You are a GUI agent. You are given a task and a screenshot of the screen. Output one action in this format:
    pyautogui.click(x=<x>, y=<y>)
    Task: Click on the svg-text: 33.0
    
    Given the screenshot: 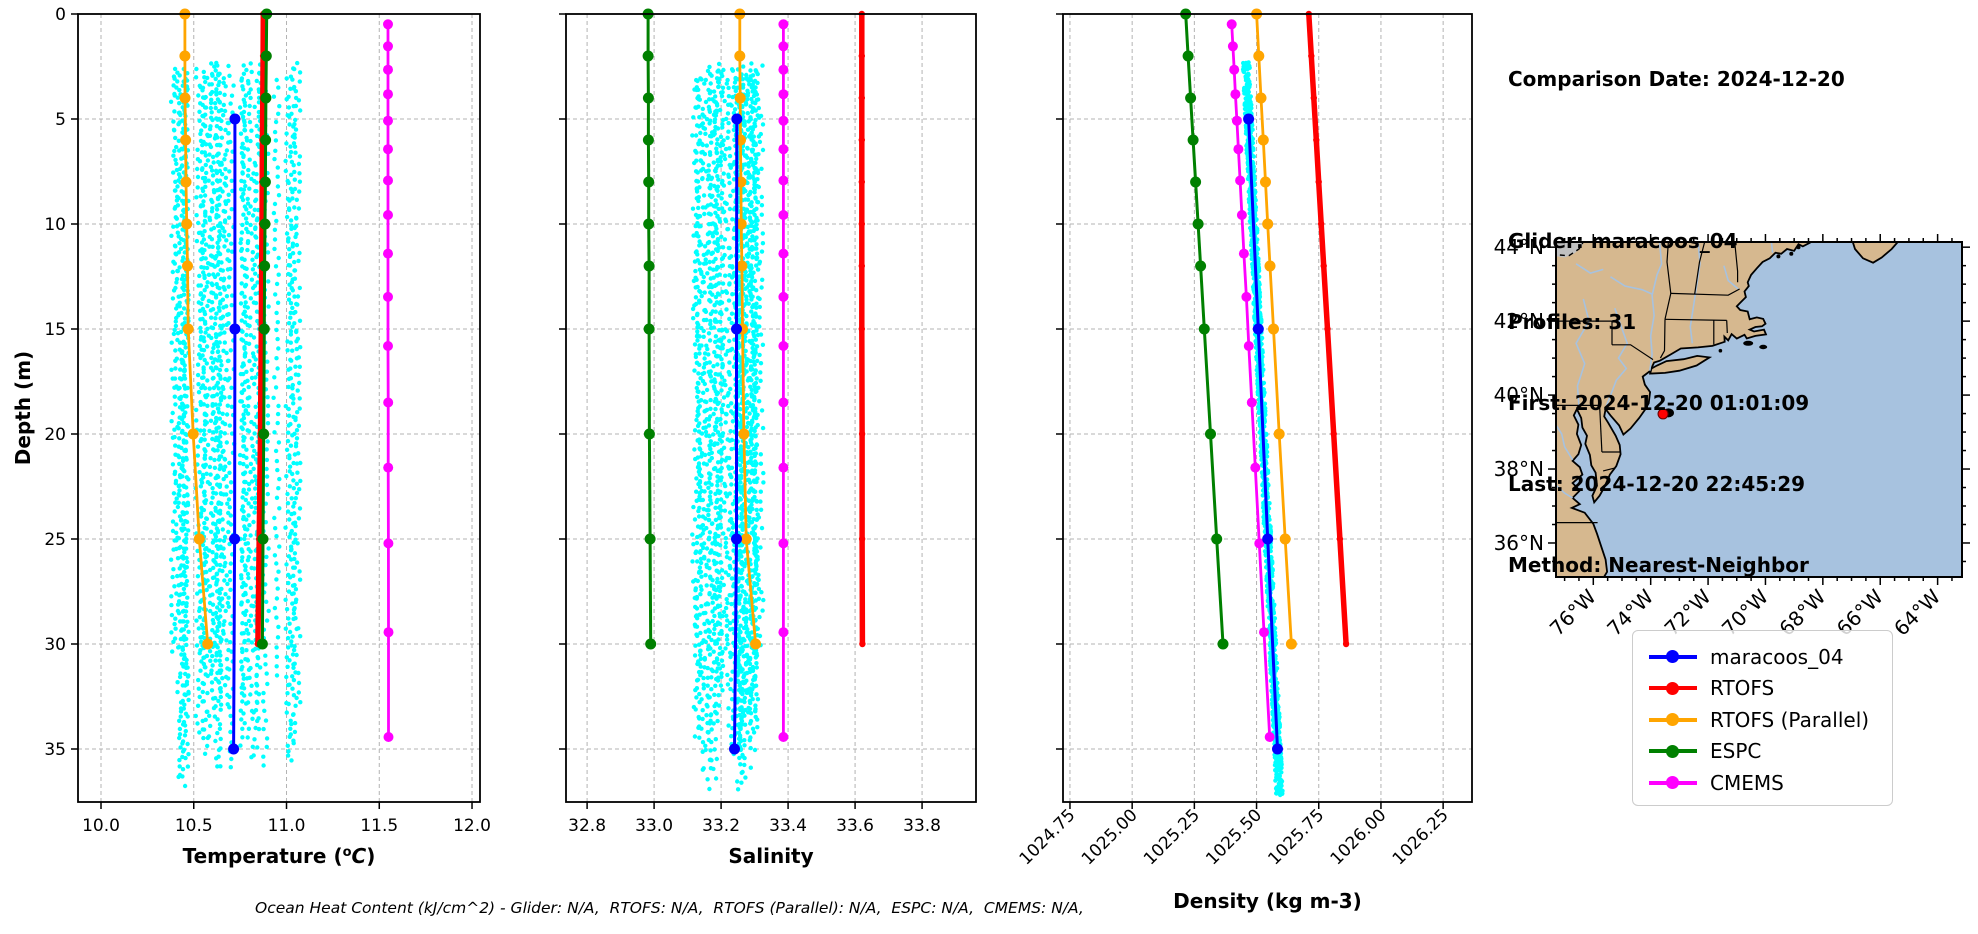 What is the action you would take?
    pyautogui.click(x=654, y=826)
    